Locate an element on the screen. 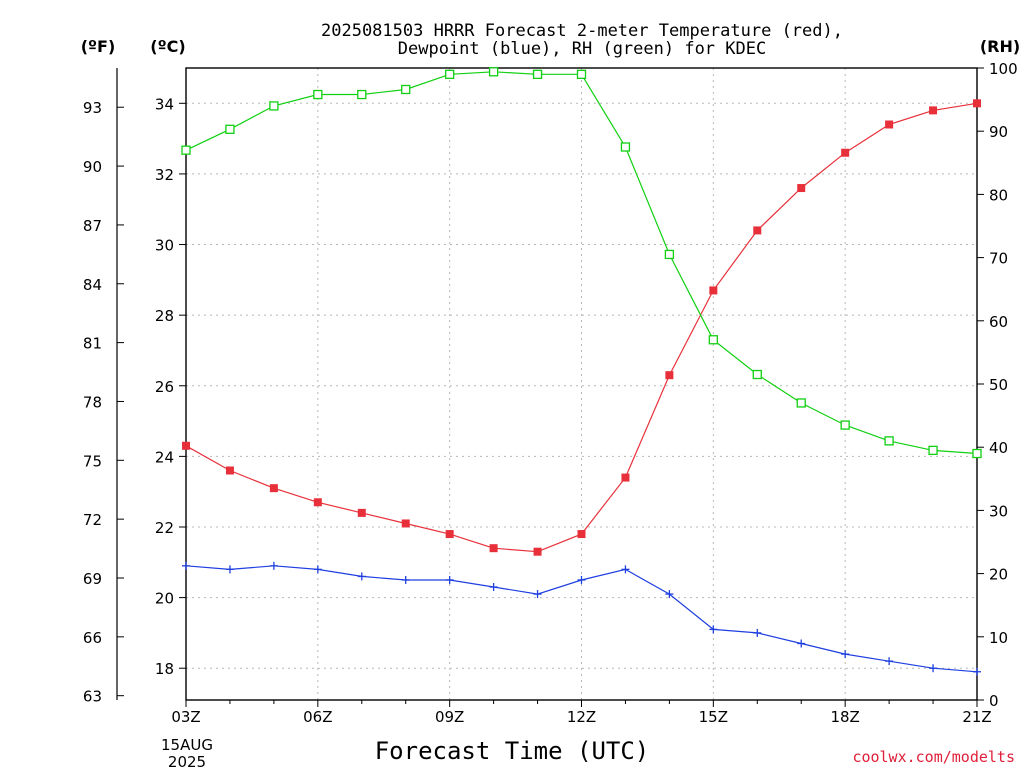 The width and height of the screenshot is (1024, 768). rh-tick-label: 40 is located at coordinates (998, 448).